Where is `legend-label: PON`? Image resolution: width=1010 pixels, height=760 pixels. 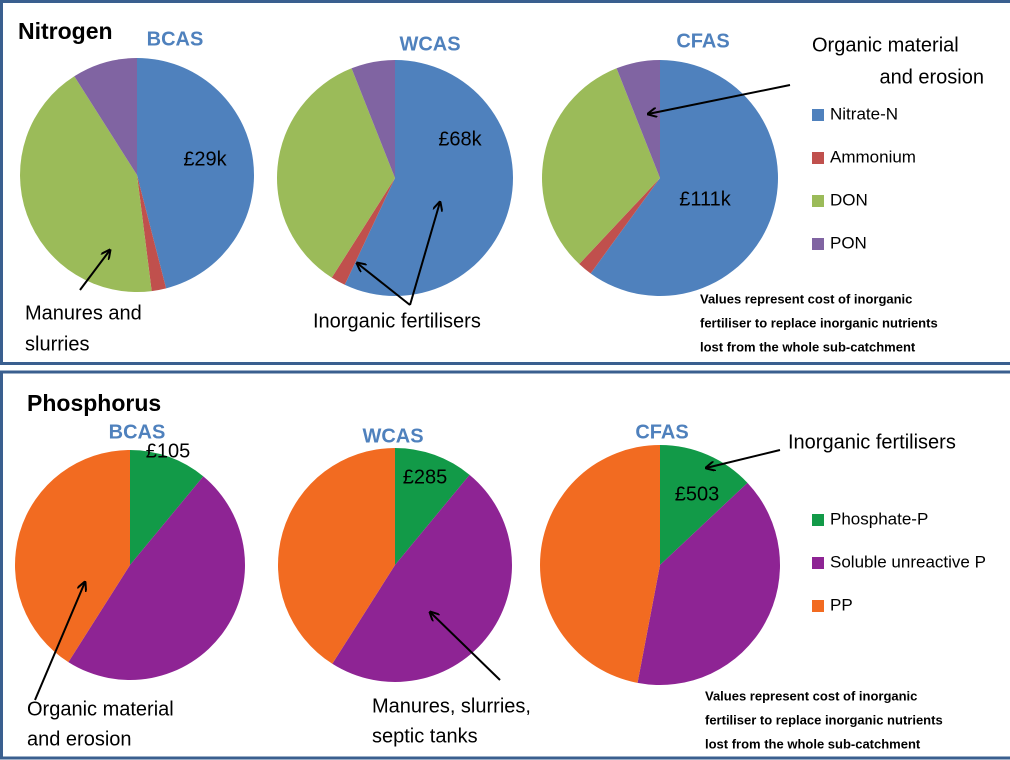
legend-label: PON is located at coordinates (848, 242).